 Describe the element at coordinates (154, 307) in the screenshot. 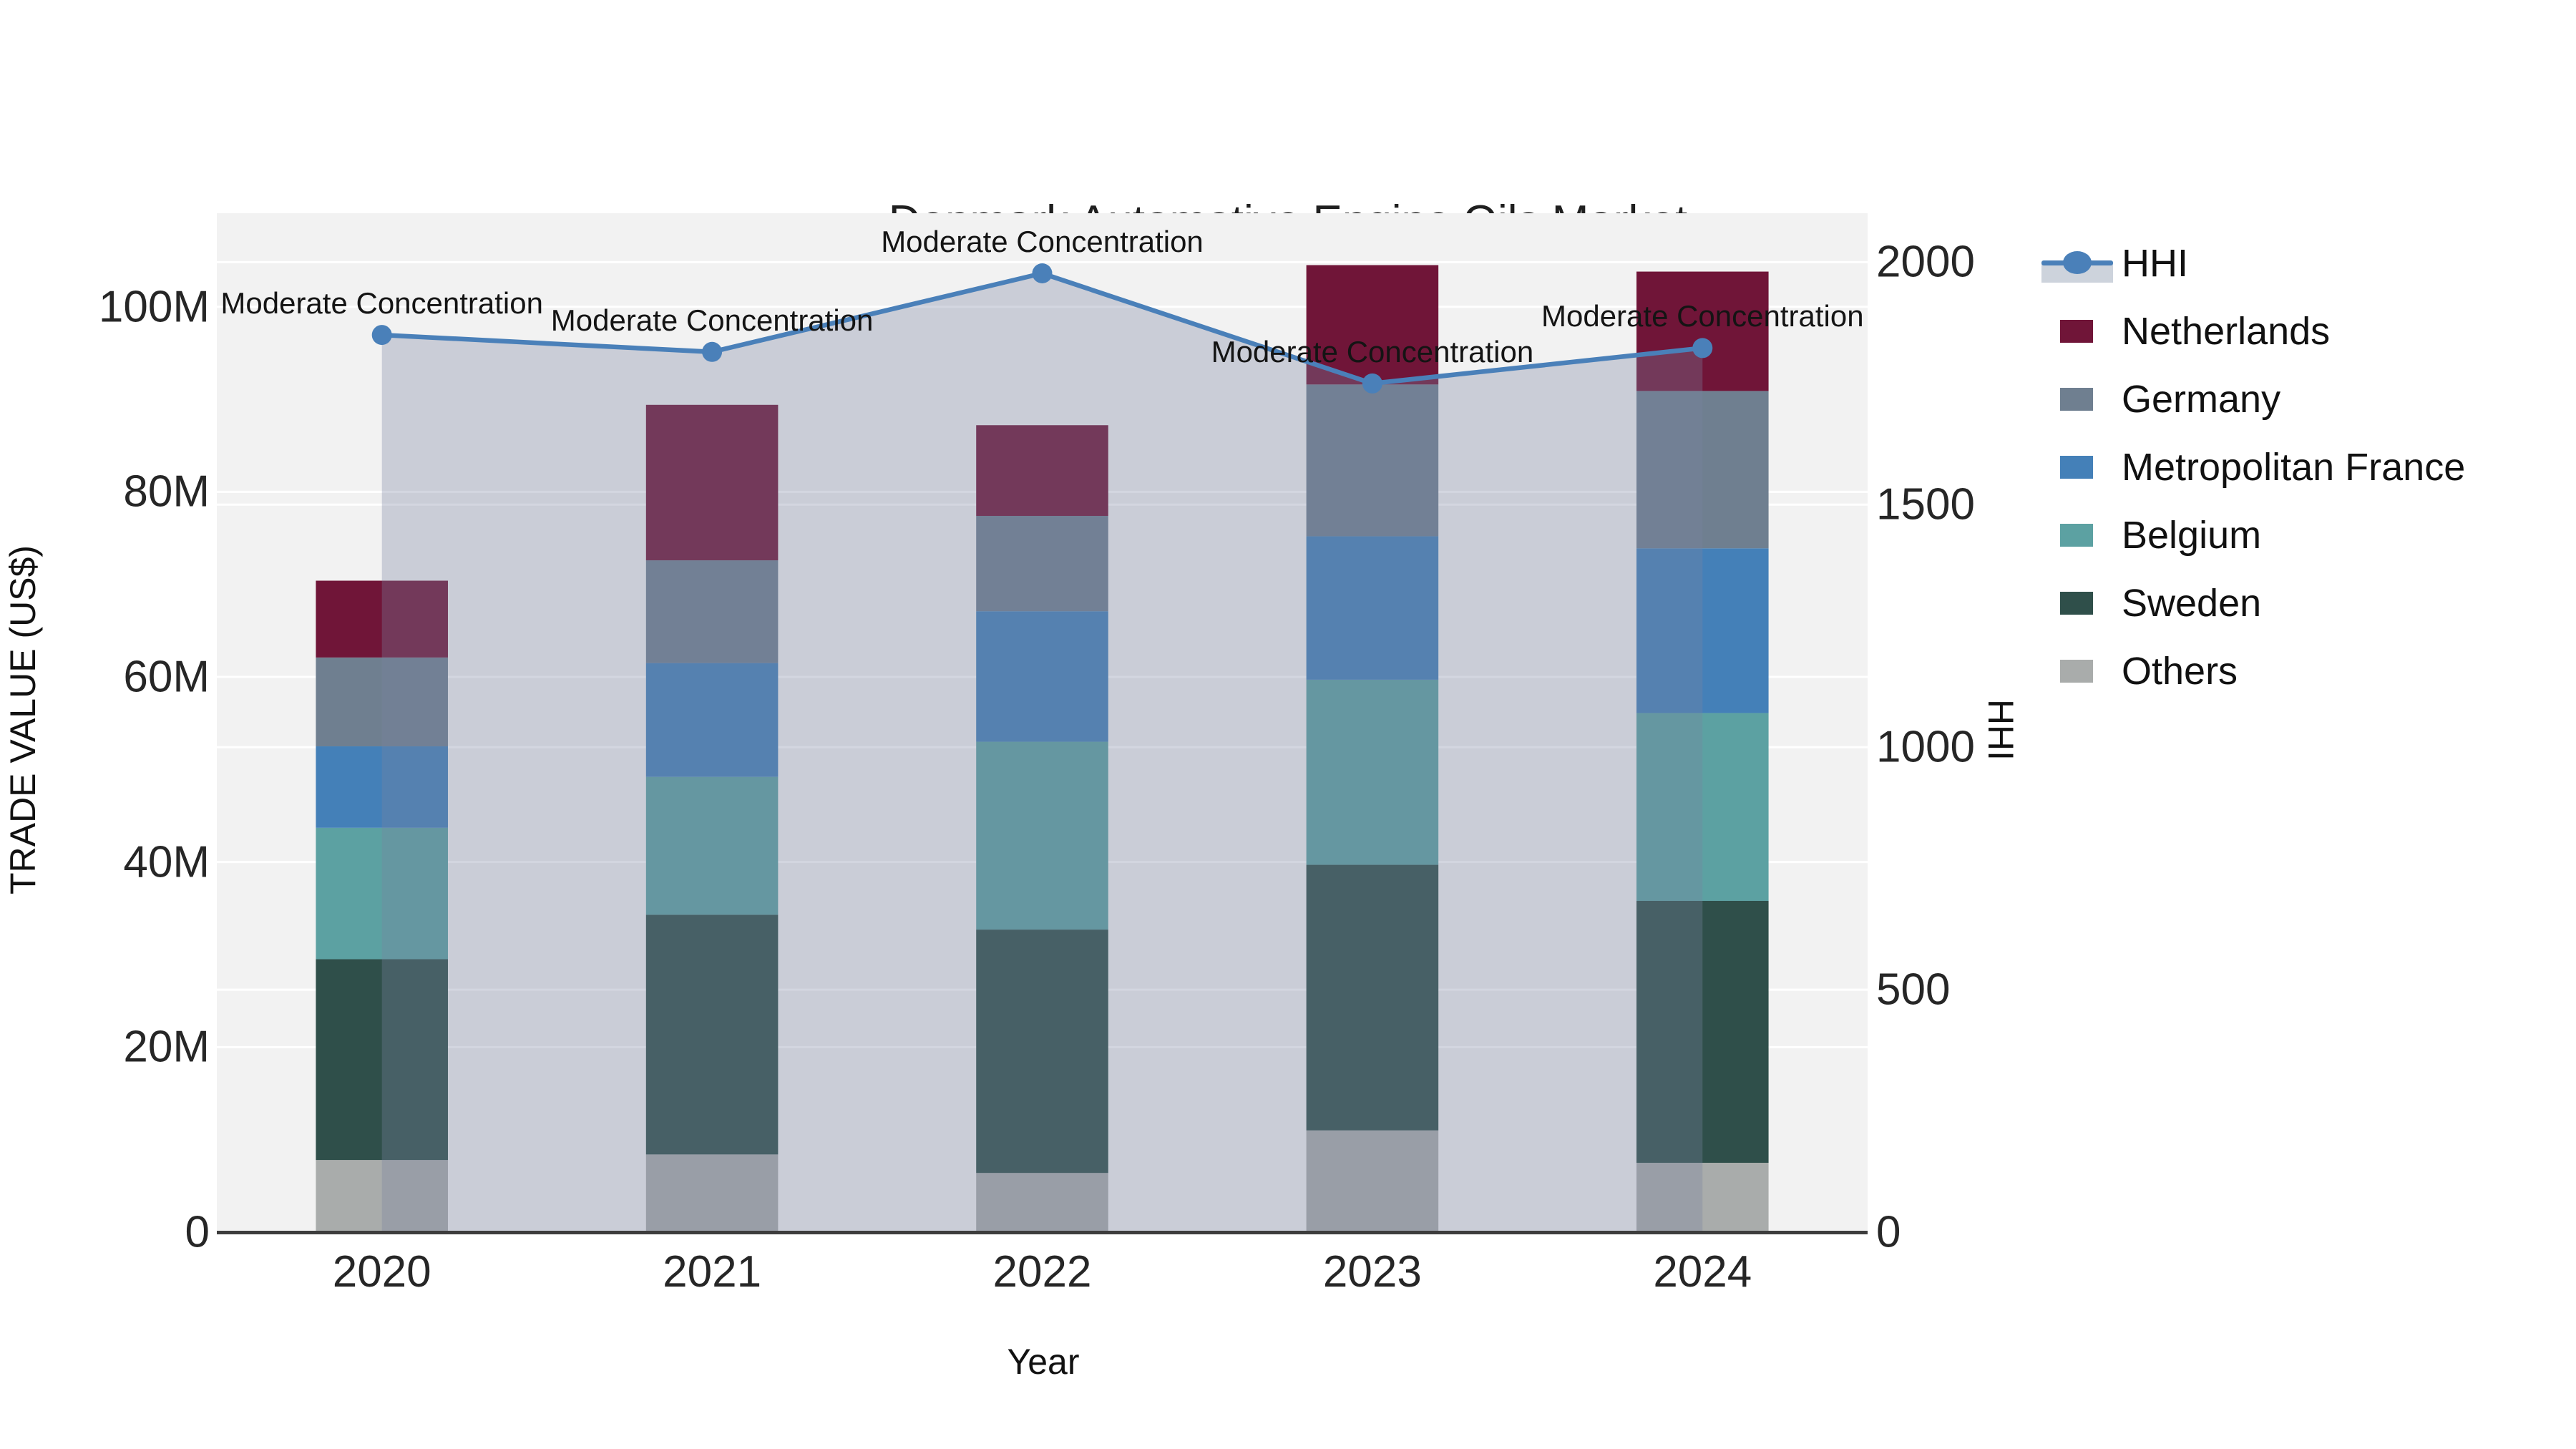

I see `y-left-tick-100M: 100M` at that location.